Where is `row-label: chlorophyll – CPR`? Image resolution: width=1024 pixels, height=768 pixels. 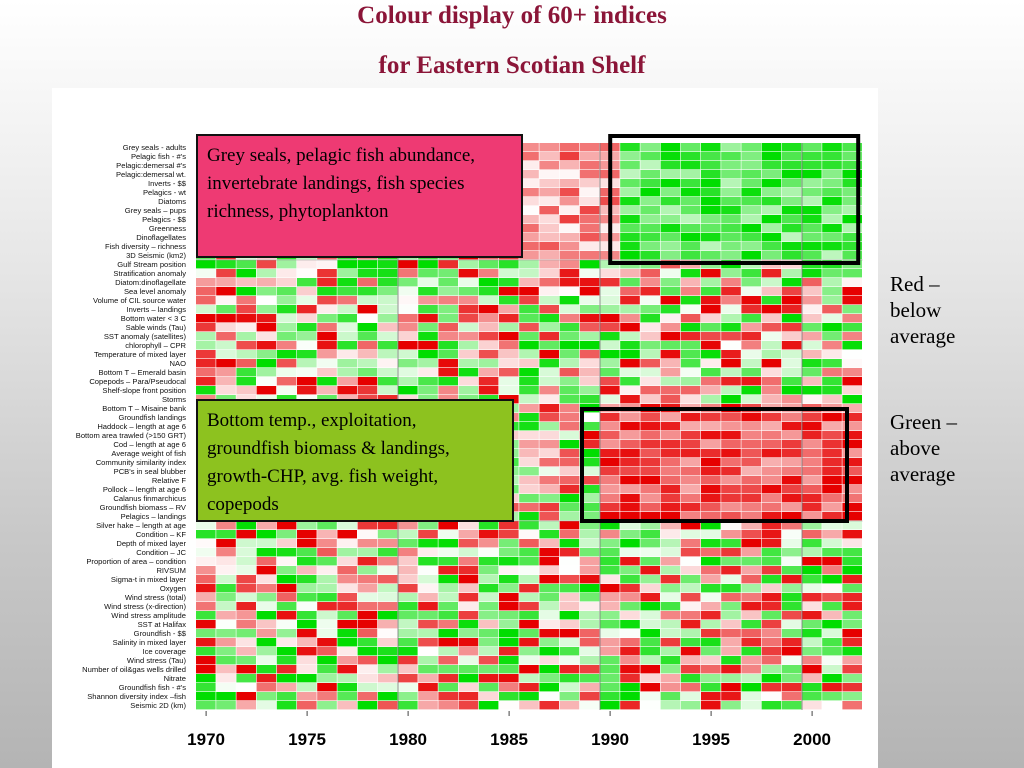
row-label: chlorophyll – CPR is located at coordinates (155, 345).